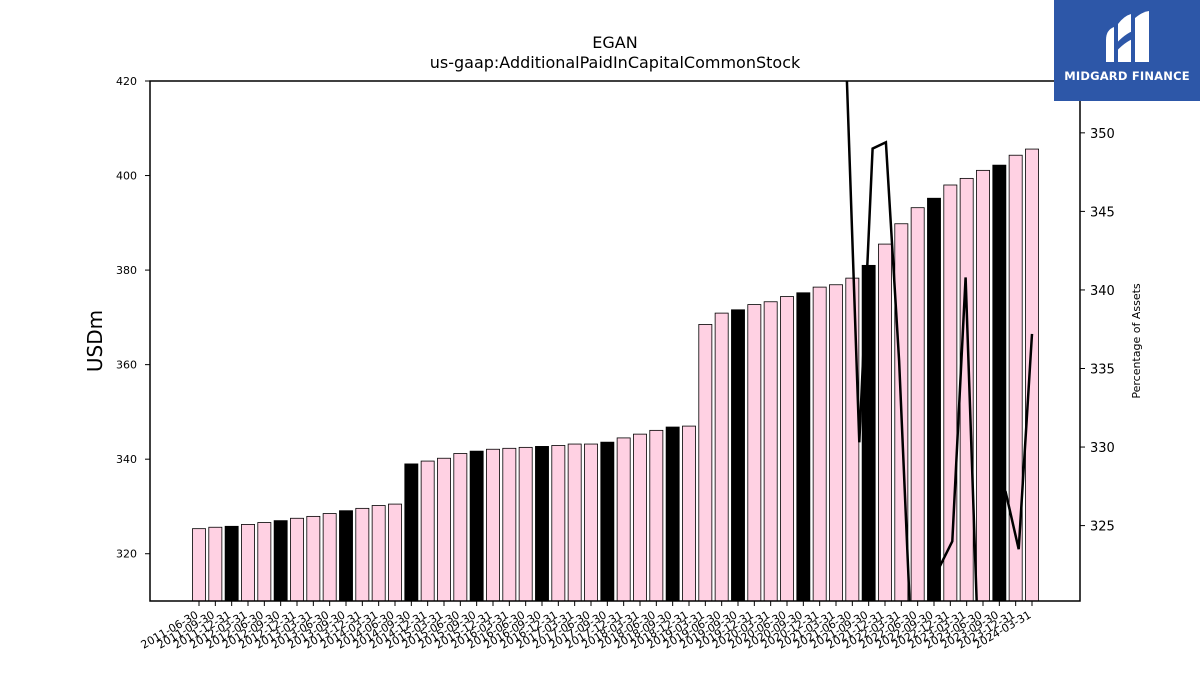 The width and height of the screenshot is (1200, 675). What do you see at coordinates (126, 554) in the screenshot?
I see `y-tick-label: 320` at bounding box center [126, 554].